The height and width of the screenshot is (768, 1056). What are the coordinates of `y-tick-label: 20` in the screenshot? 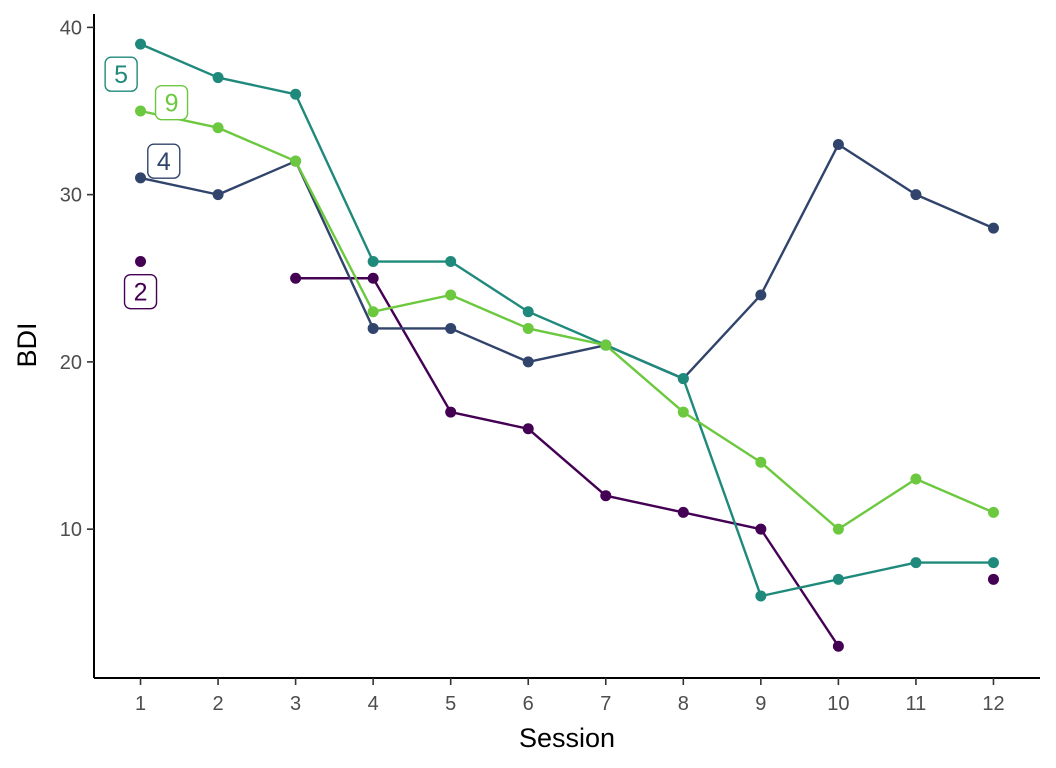 It's located at (71, 363).